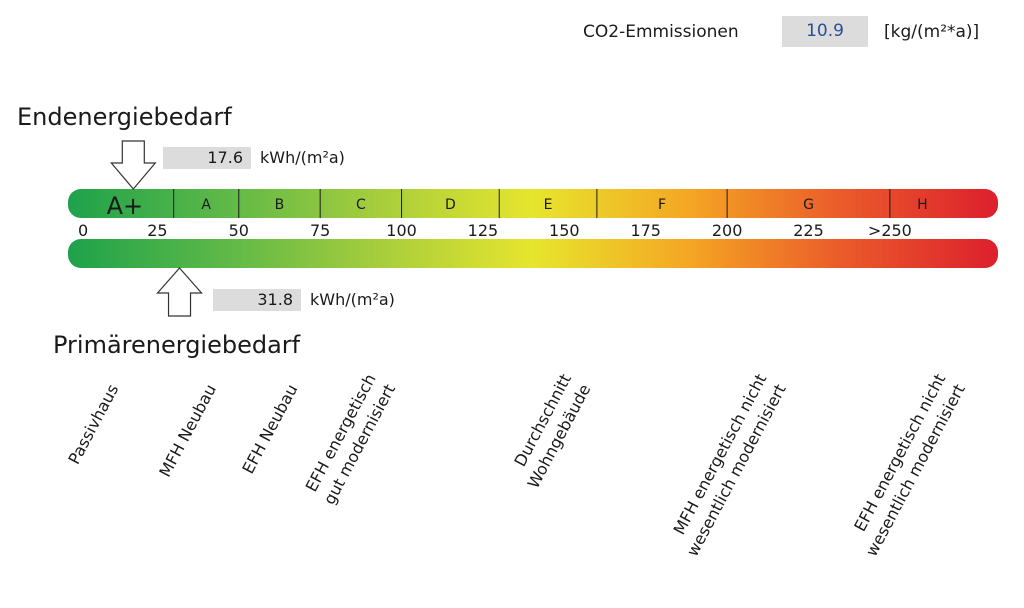 This screenshot has height=608, width=1024. I want to click on tick-label: 175, so click(645, 230).